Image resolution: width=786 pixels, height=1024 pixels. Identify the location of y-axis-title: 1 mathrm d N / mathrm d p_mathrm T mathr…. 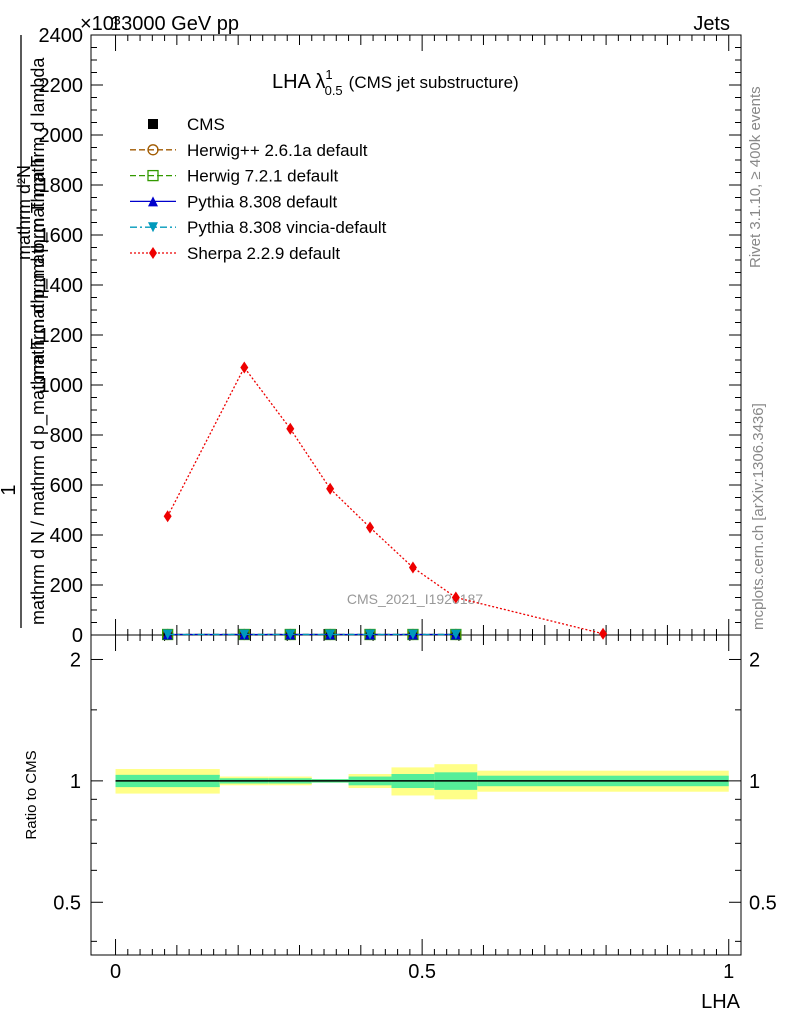
(24, 331).